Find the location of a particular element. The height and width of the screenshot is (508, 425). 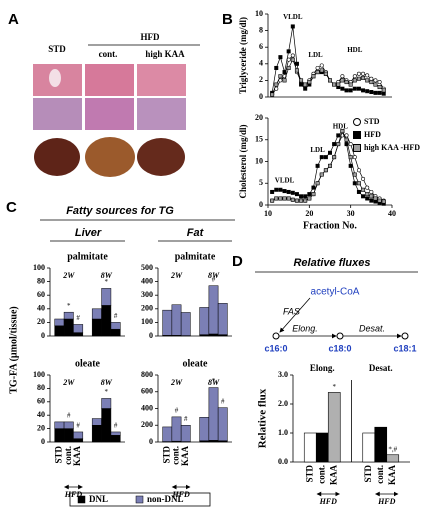

metabolite: c18:1 is located at coordinates (404, 348).